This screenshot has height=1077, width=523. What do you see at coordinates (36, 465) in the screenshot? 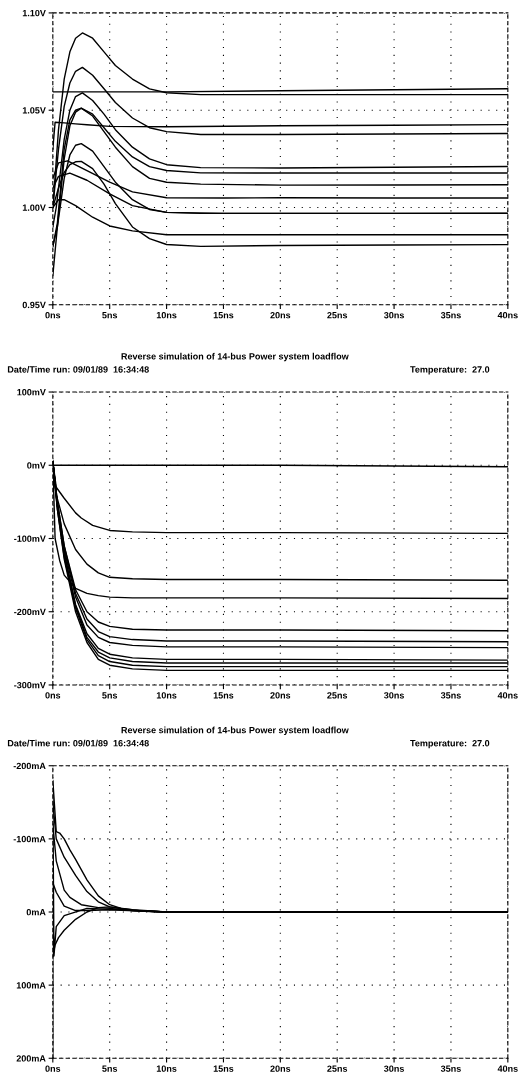
I see `y-tick-label: 0mV` at bounding box center [36, 465].